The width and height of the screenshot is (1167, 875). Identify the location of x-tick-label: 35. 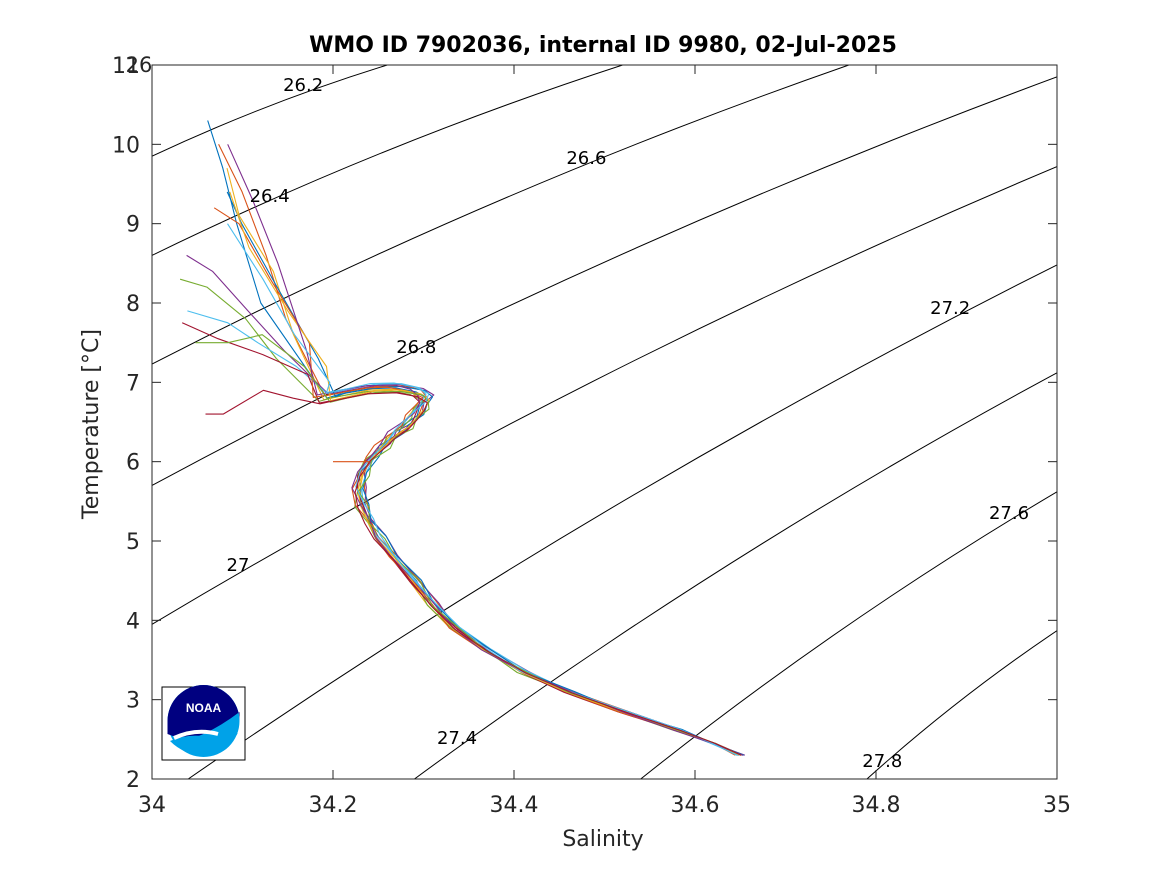
(1057, 805).